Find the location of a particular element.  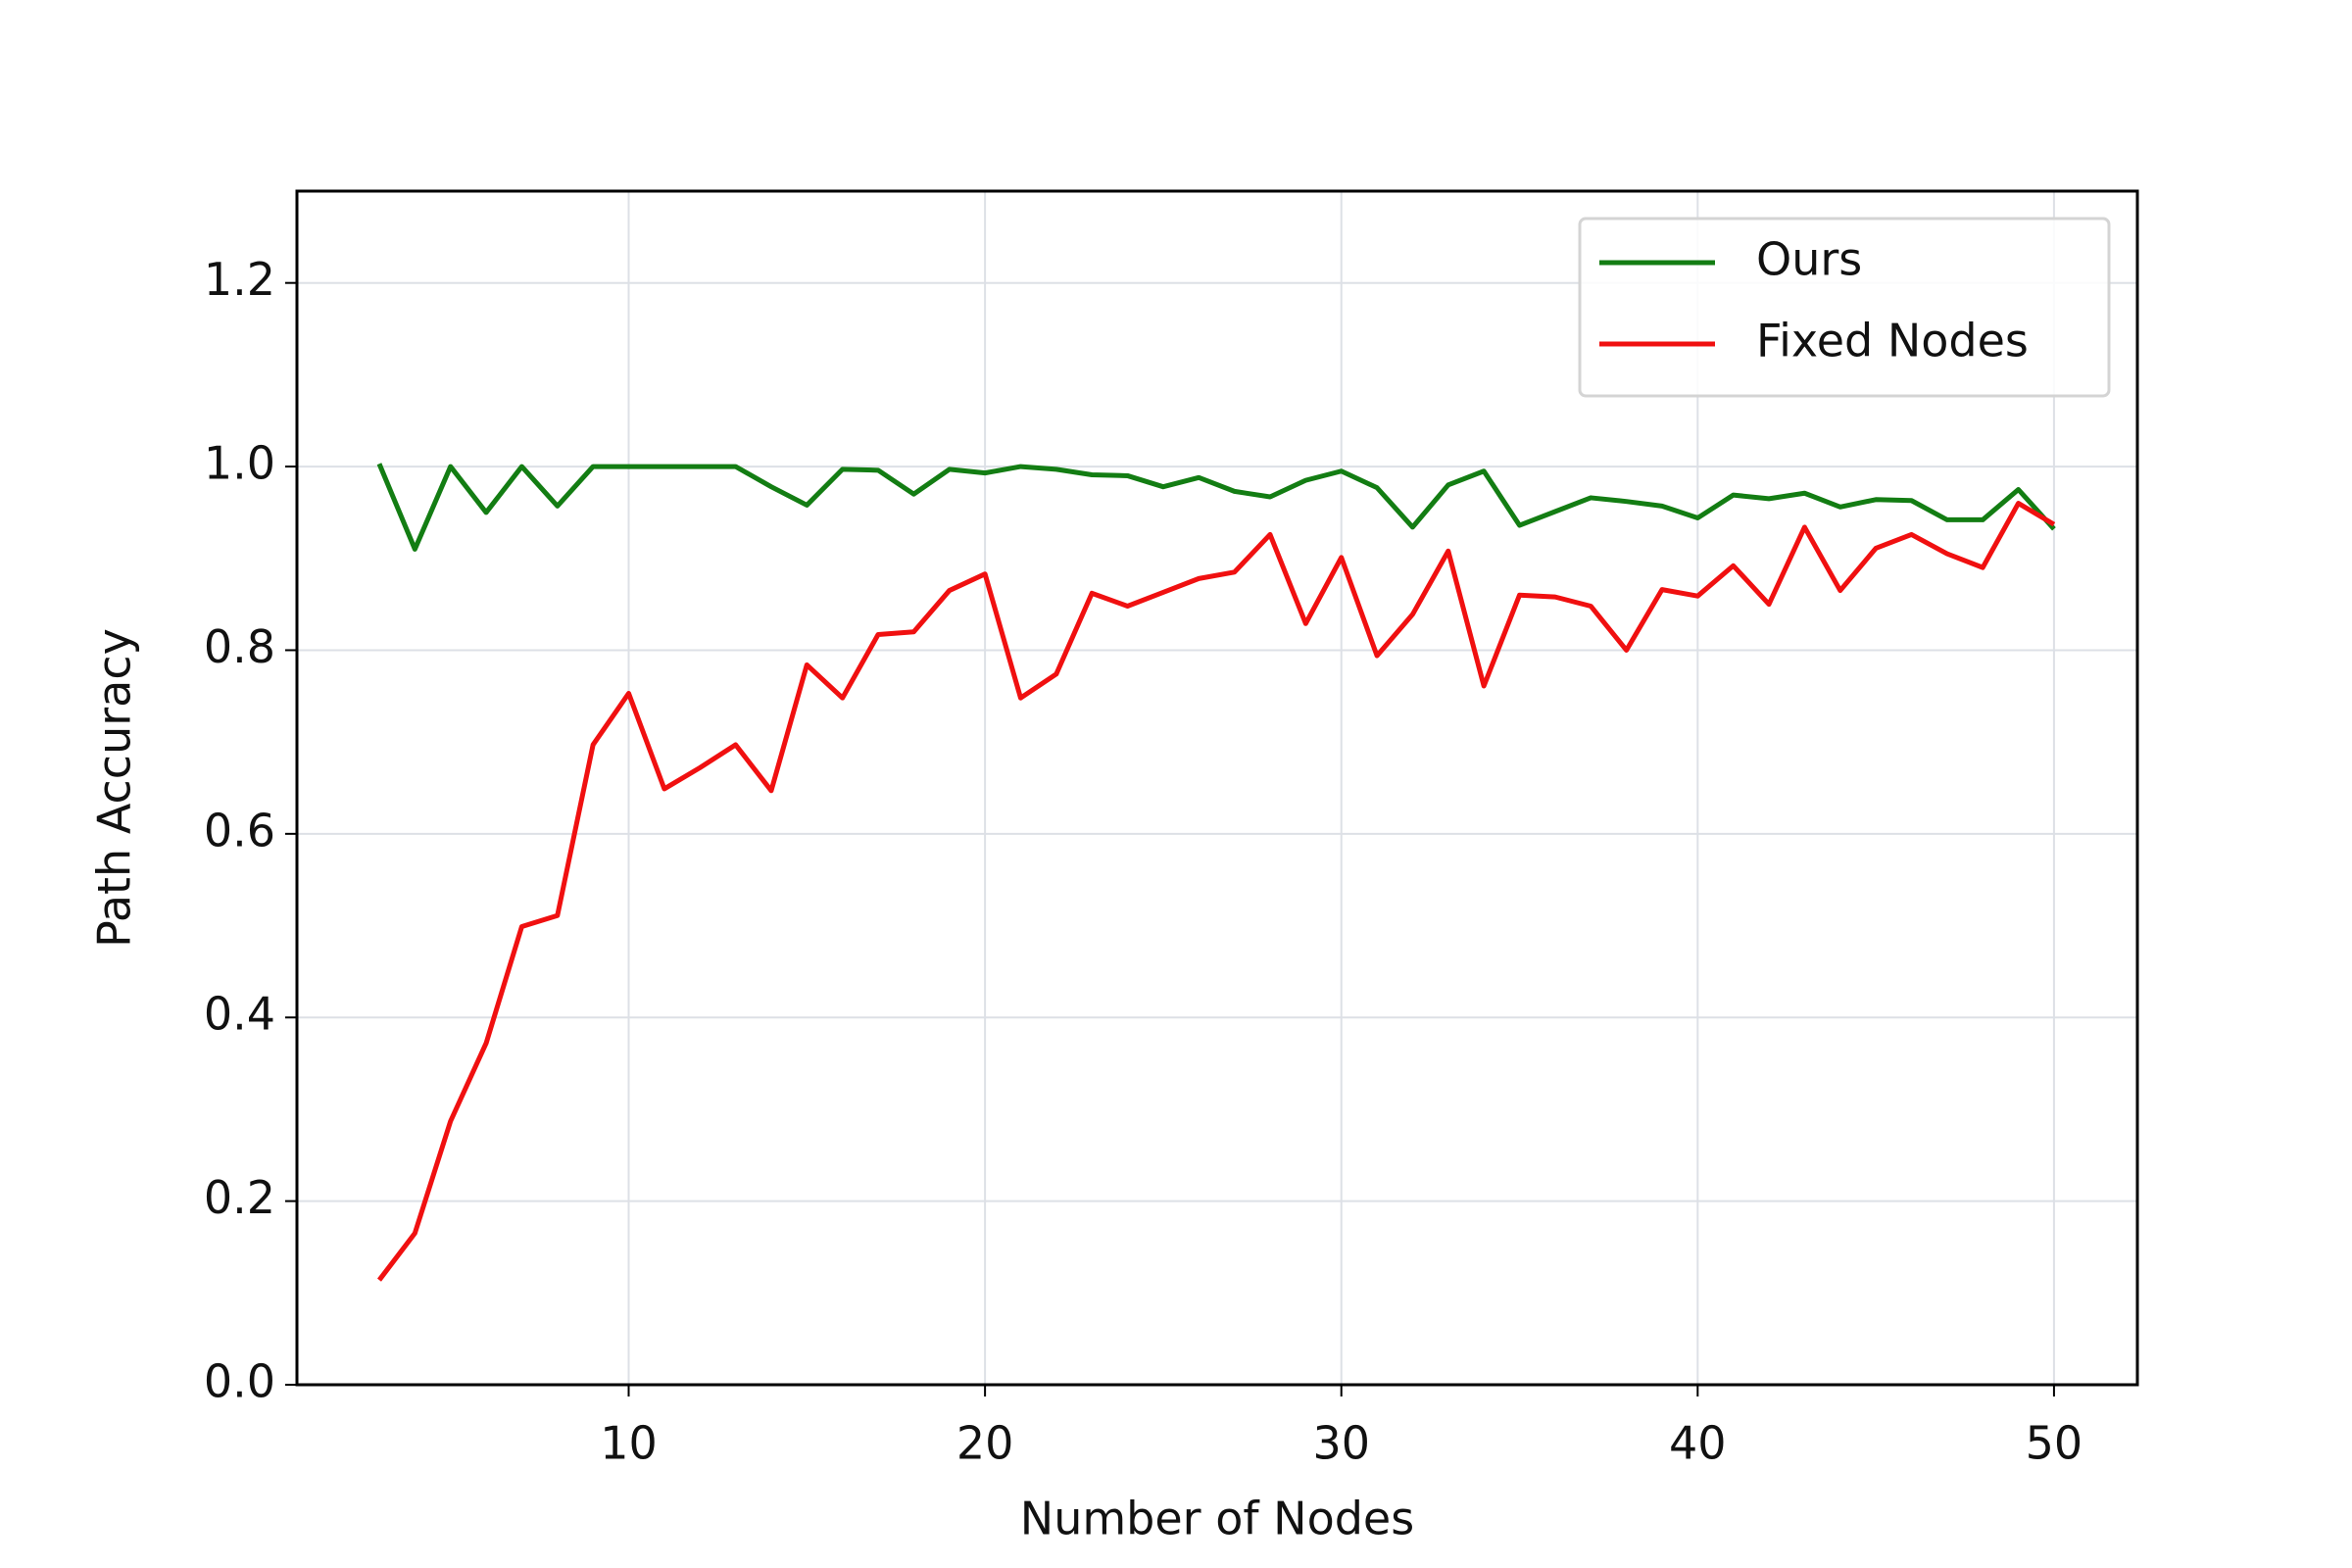

y-tick-label: 1.2 is located at coordinates (239, 279).